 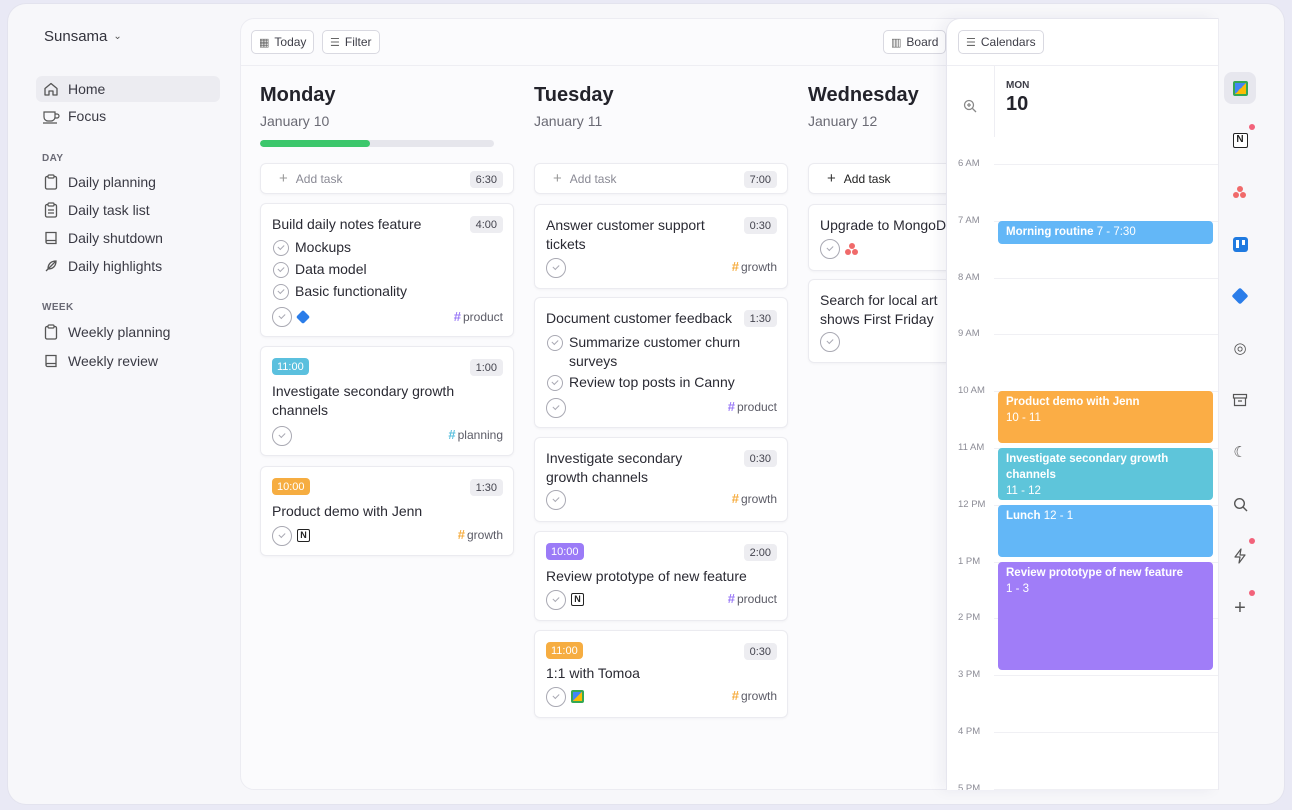 What do you see at coordinates (731, 598) in the screenshot?
I see `hash-icon: #` at bounding box center [731, 598].